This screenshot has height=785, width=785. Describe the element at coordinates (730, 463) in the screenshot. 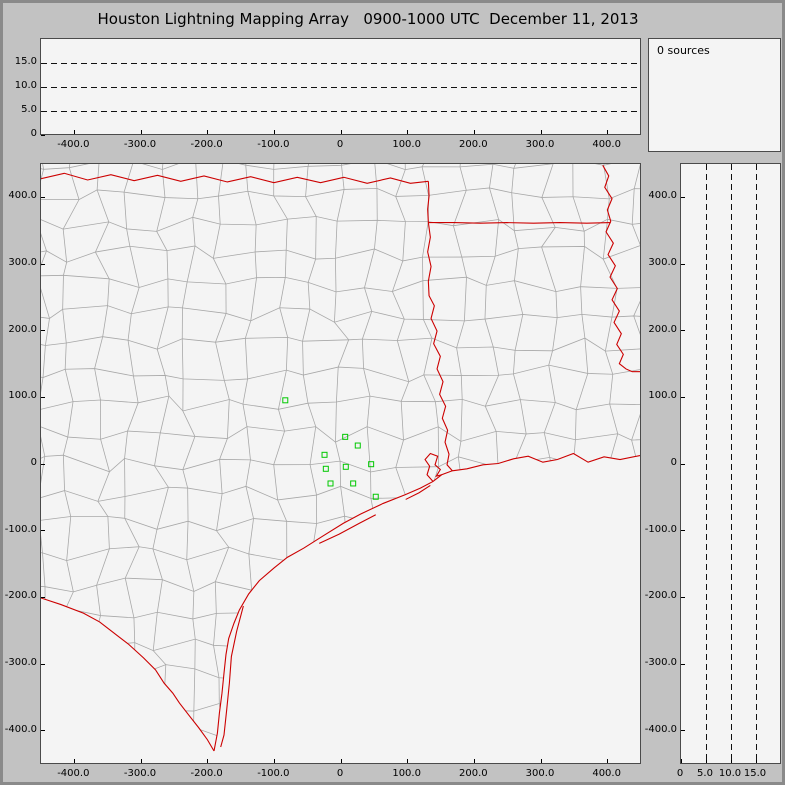

I see `altitude-northsouth-panel` at that location.